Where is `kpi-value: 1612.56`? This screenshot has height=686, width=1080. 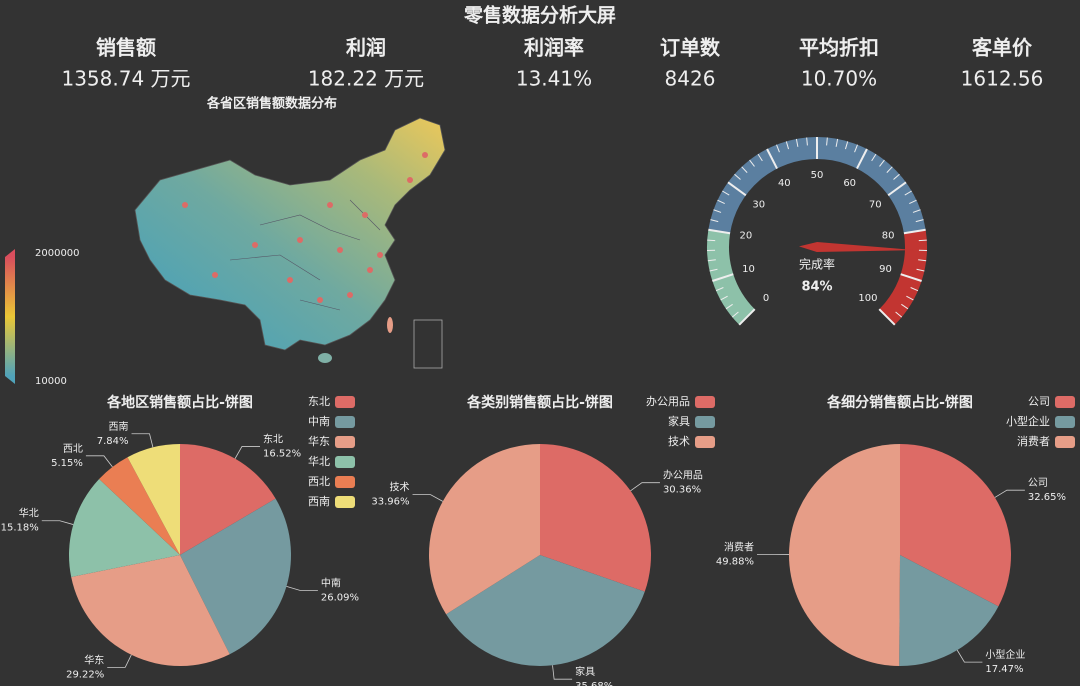
kpi-value: 1612.56 is located at coordinates (1002, 79).